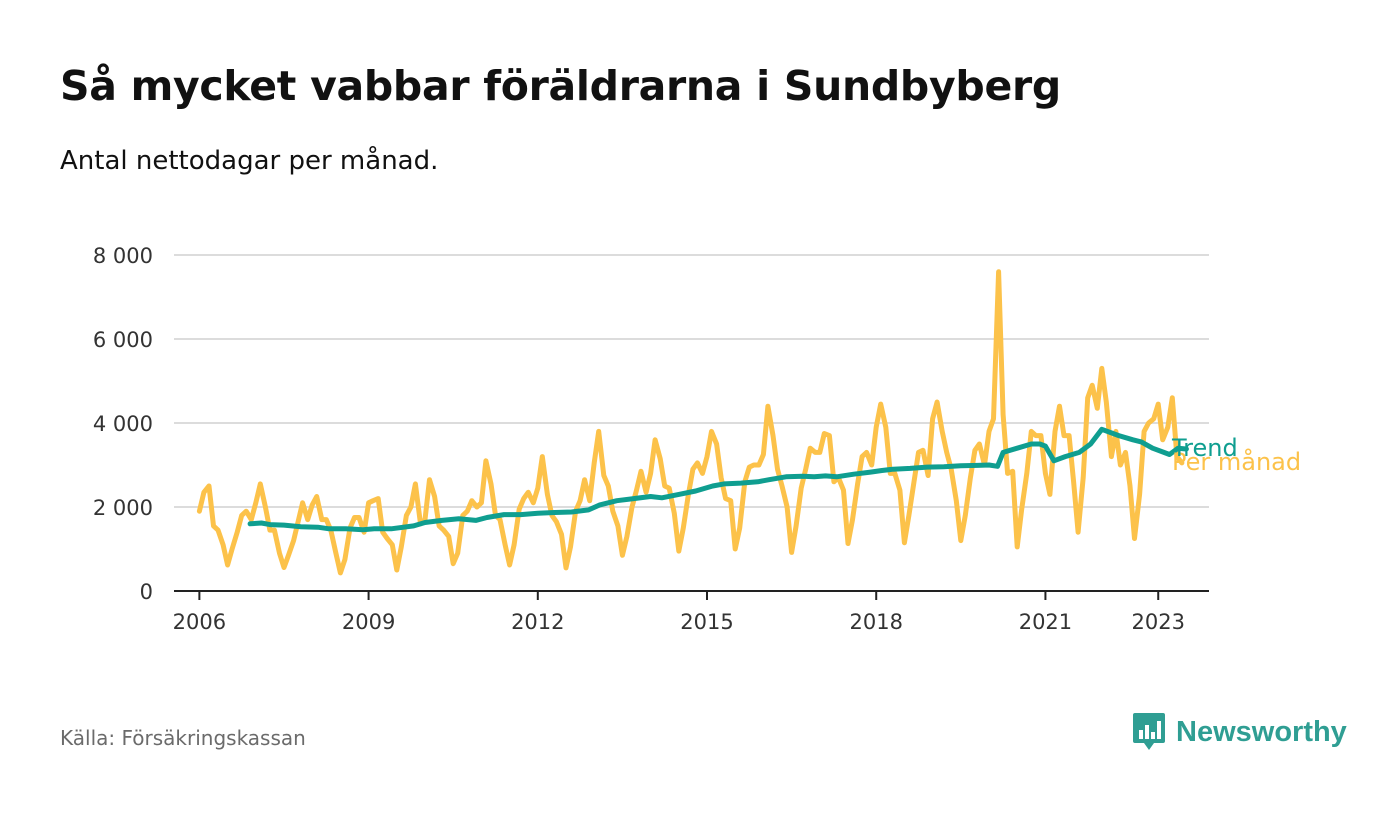  Describe the element at coordinates (123, 340) in the screenshot. I see `y-tick-label: 6 000` at that location.